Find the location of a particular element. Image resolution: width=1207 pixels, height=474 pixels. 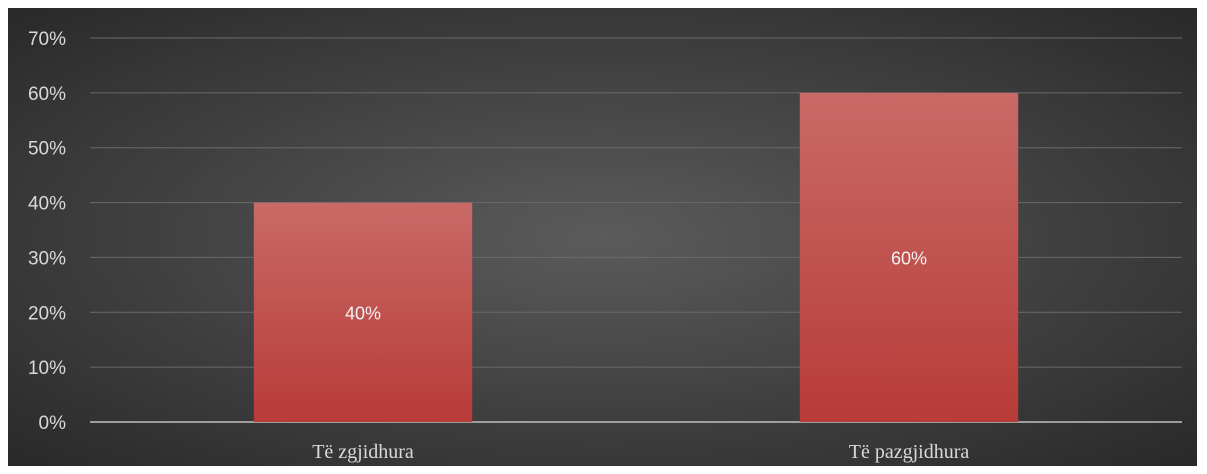

y-tick-label: 50% is located at coordinates (47, 149).